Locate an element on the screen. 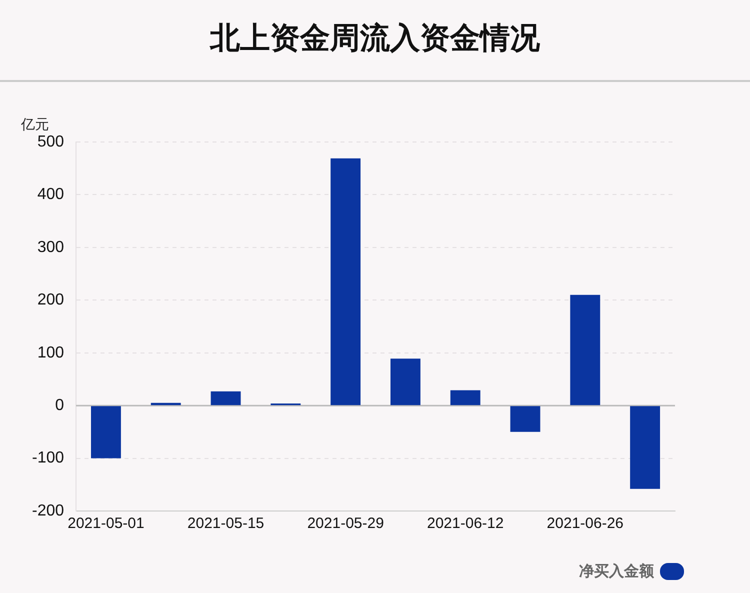 The width and height of the screenshot is (750, 593). y-tick-label: 500 is located at coordinates (50, 141).